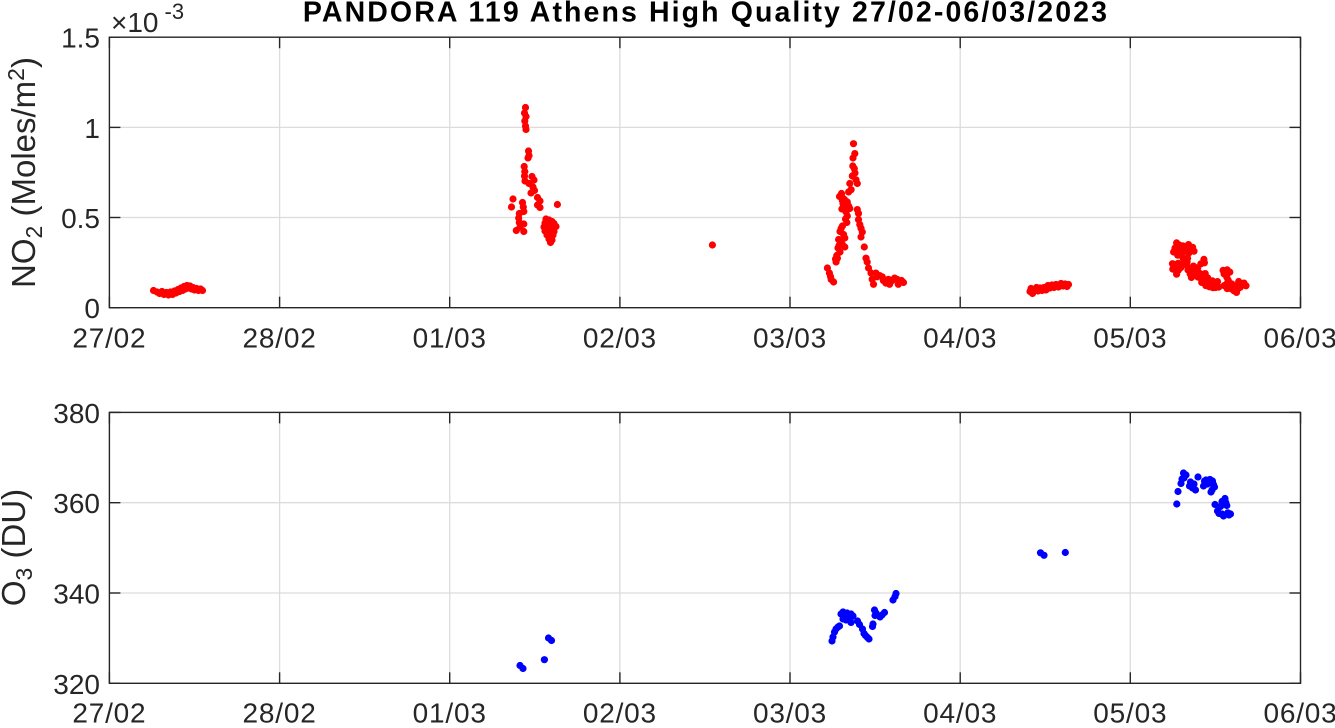  Describe the element at coordinates (80, 38) in the screenshot. I see `svg-text: 1.5` at that location.